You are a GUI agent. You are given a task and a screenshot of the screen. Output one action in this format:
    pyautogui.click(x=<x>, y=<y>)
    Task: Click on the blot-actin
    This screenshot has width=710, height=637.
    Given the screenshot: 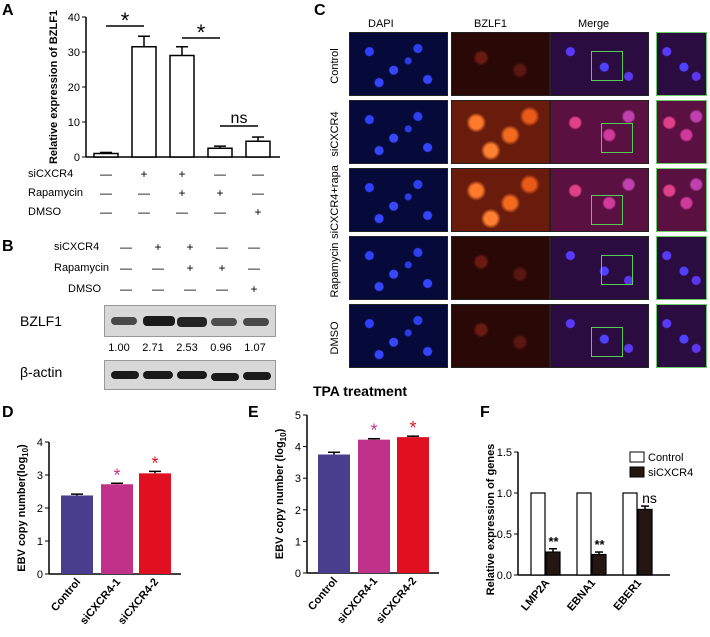 What is the action you would take?
    pyautogui.click(x=190, y=375)
    